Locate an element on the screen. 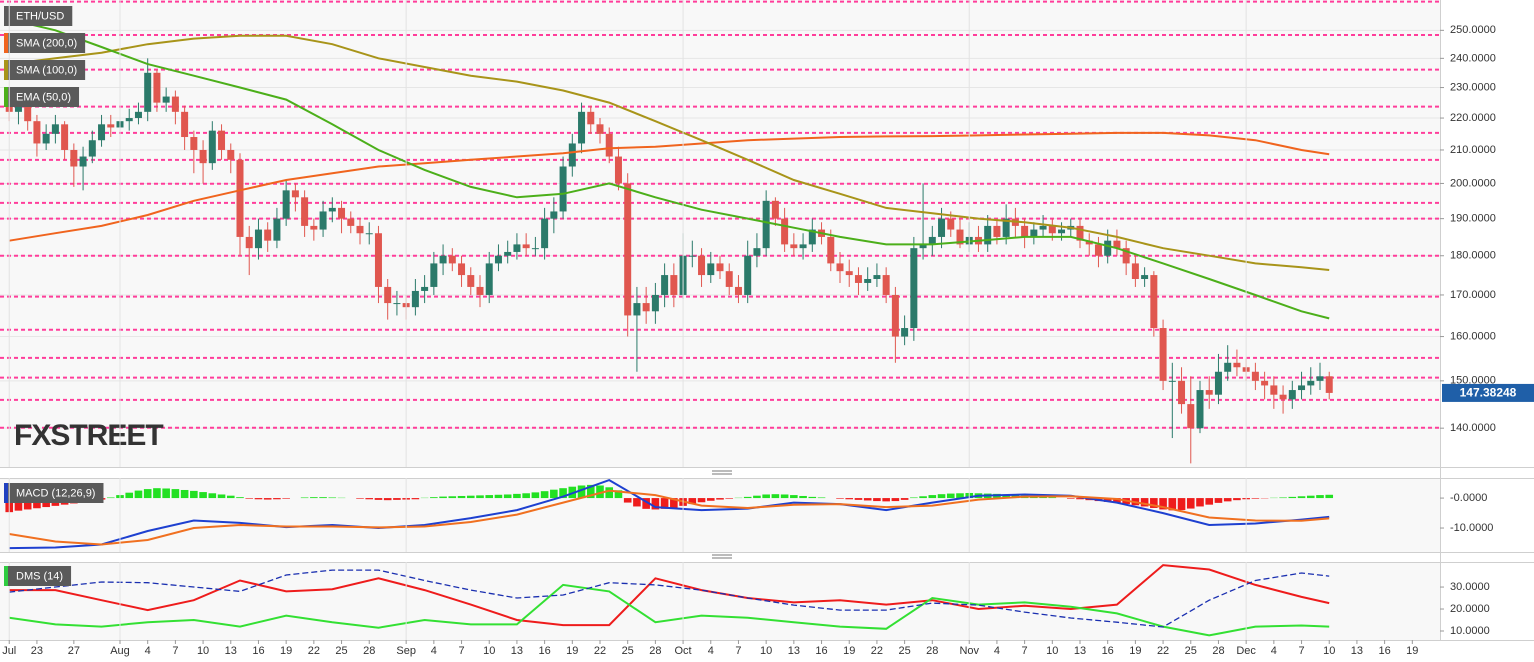 The height and width of the screenshot is (662, 1534). indicator-line is located at coordinates (669, 610).